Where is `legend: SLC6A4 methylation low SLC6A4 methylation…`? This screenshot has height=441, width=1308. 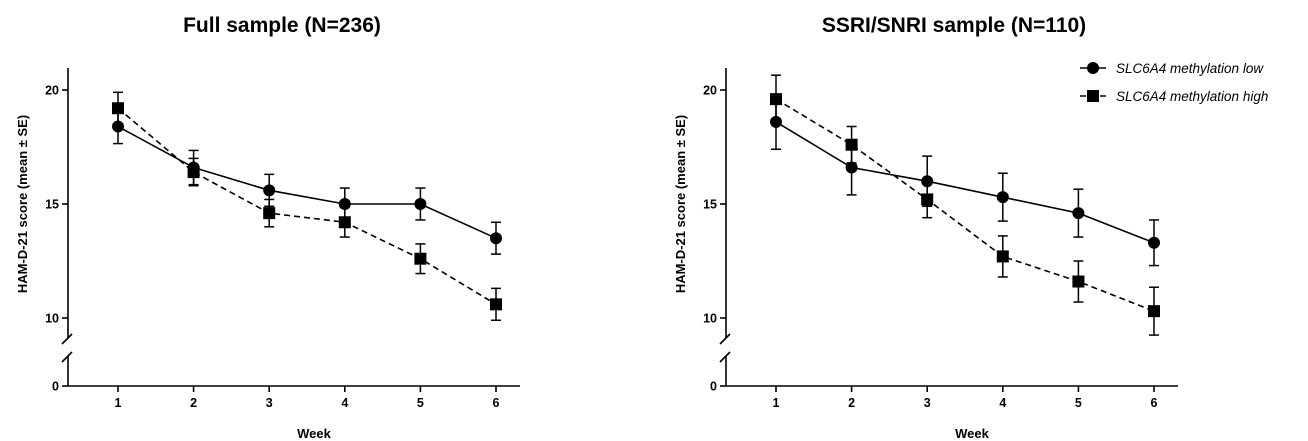 legend: SLC6A4 methylation low SLC6A4 methylation… is located at coordinates (1174, 82).